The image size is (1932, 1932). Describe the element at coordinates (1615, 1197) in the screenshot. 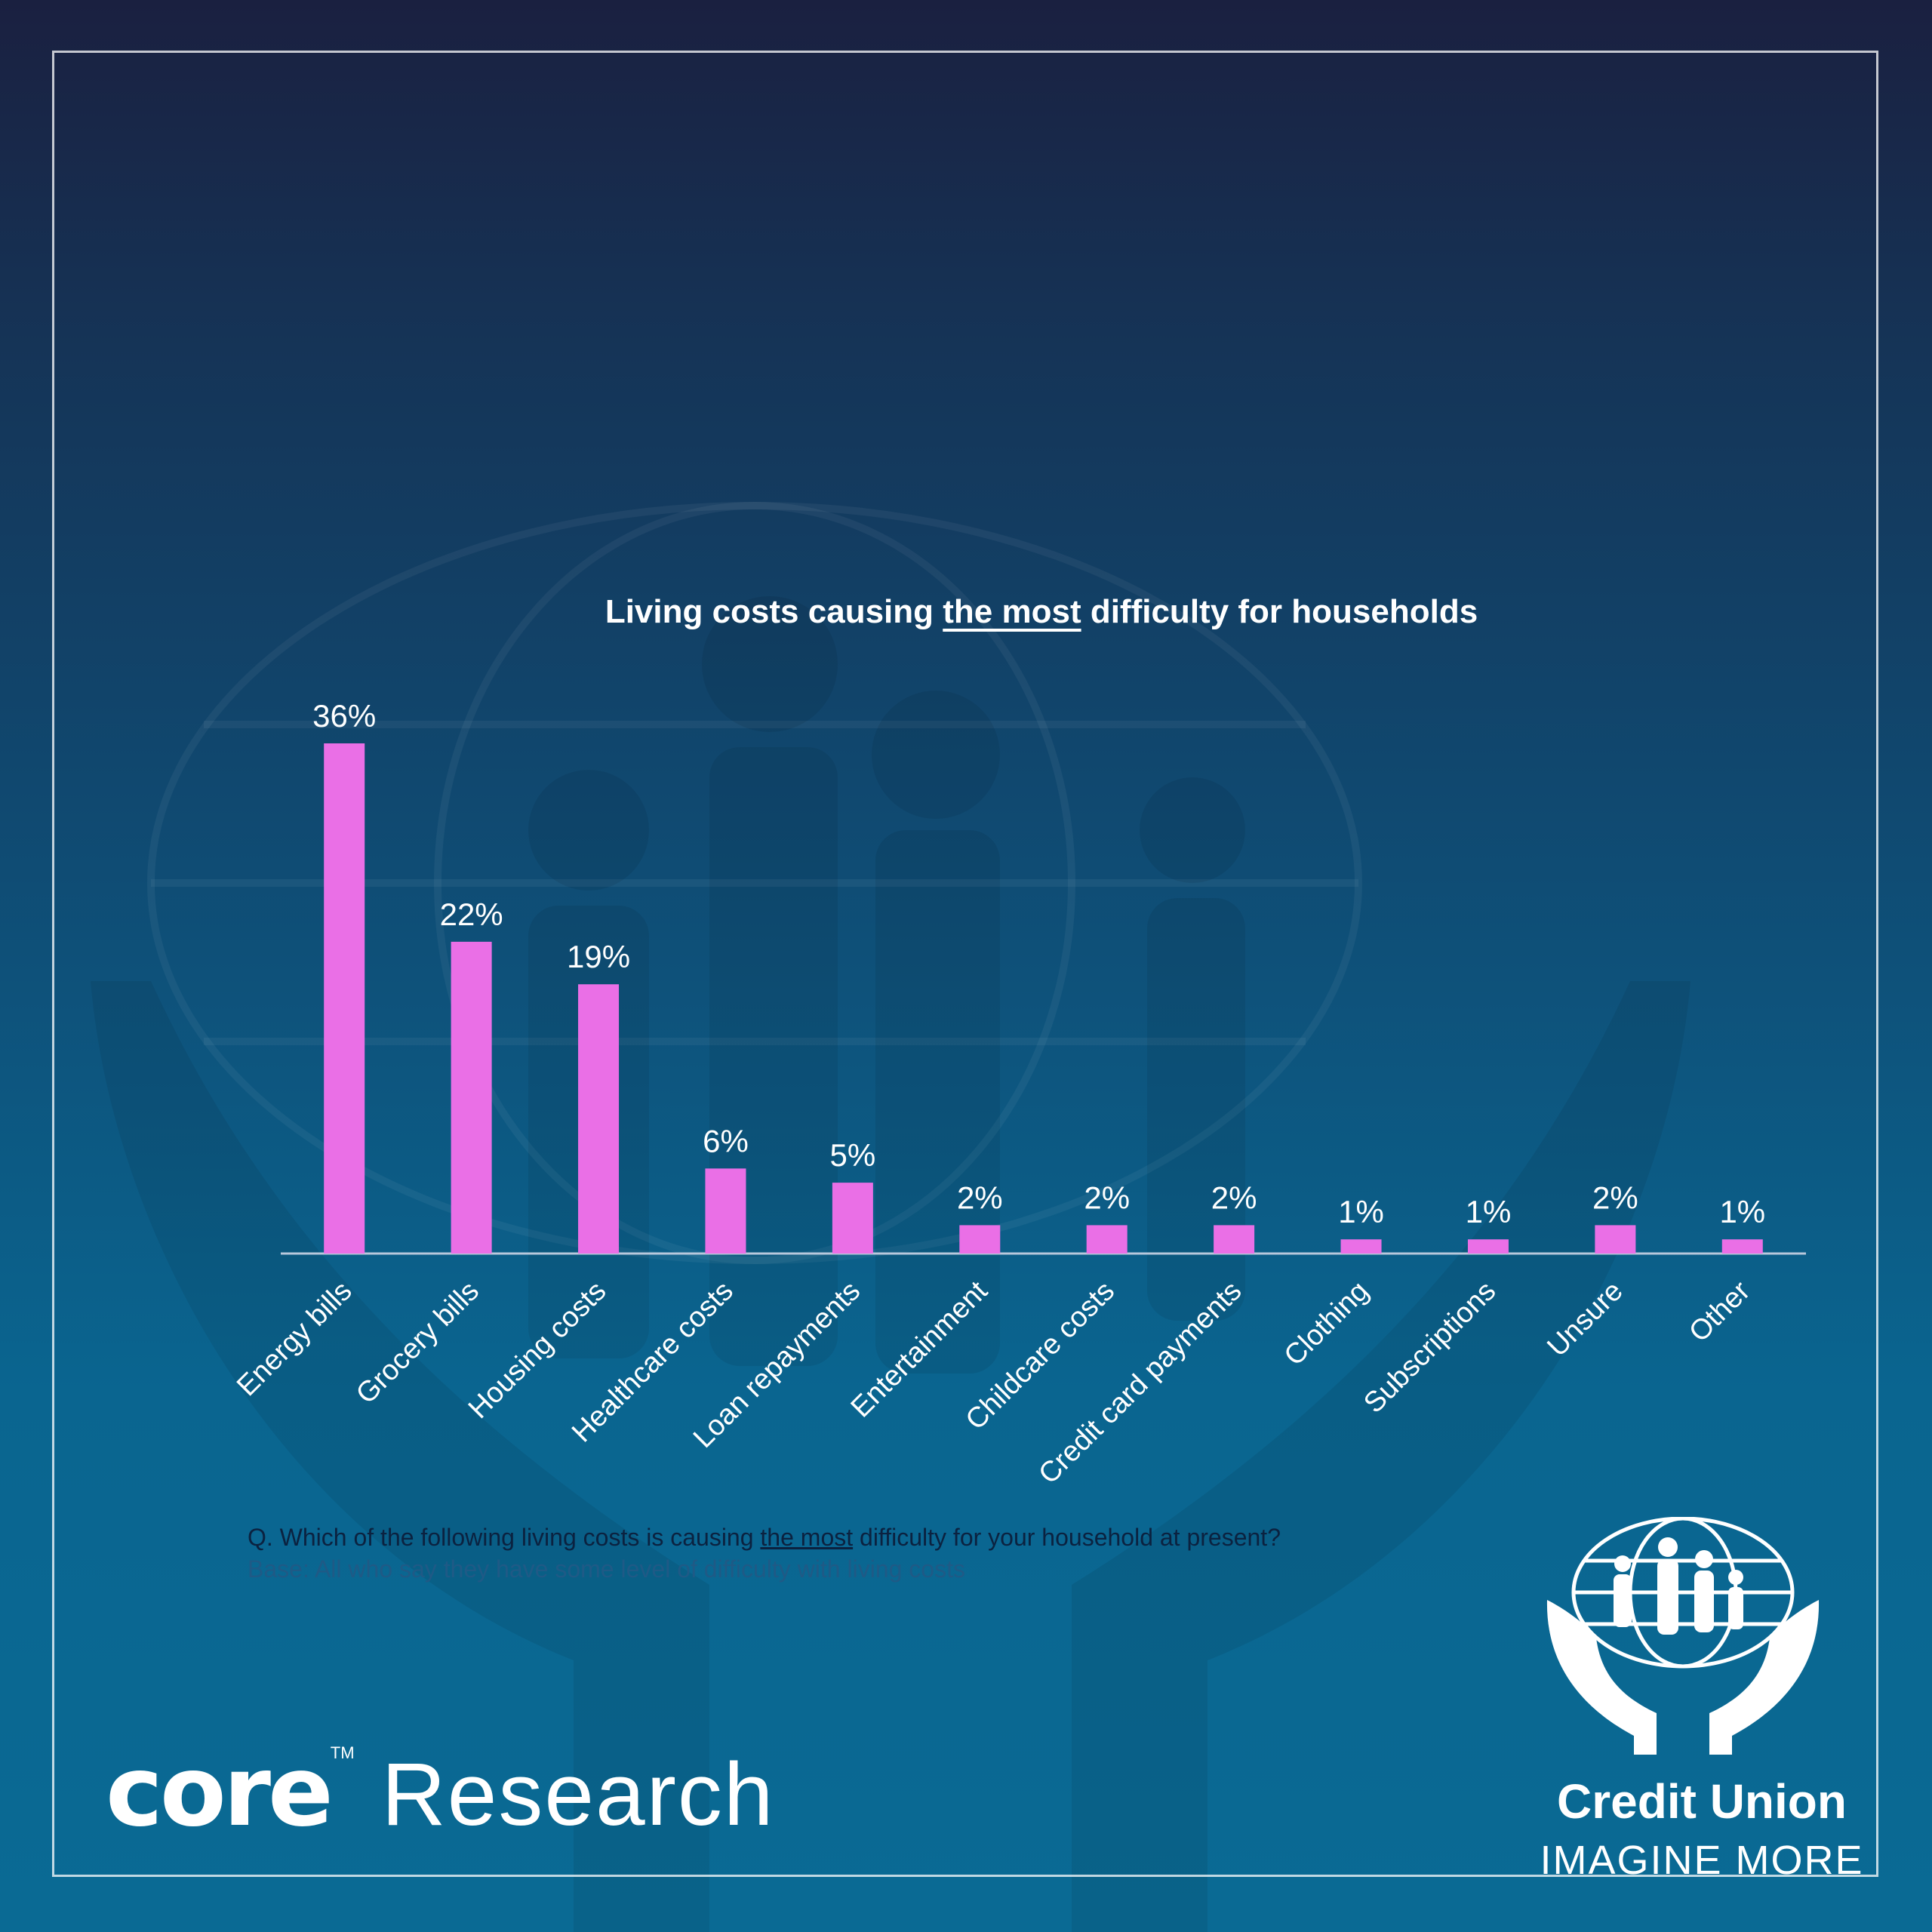

I see `data-label-10: 2%` at that location.